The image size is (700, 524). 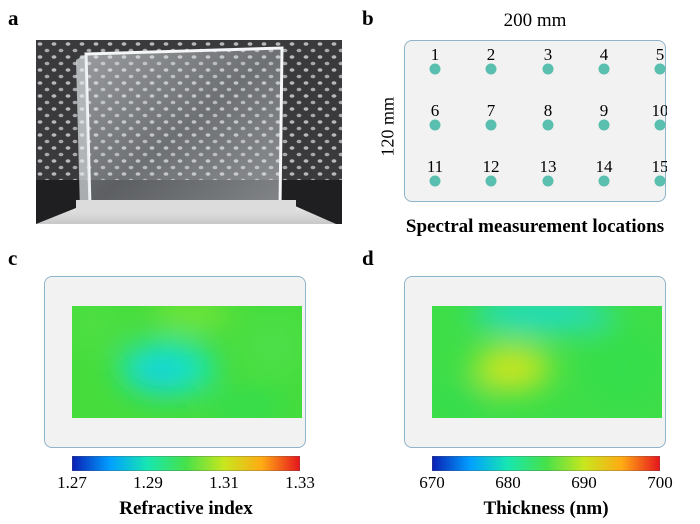 I want to click on thickness-colorbar-gradient, so click(x=546, y=463).